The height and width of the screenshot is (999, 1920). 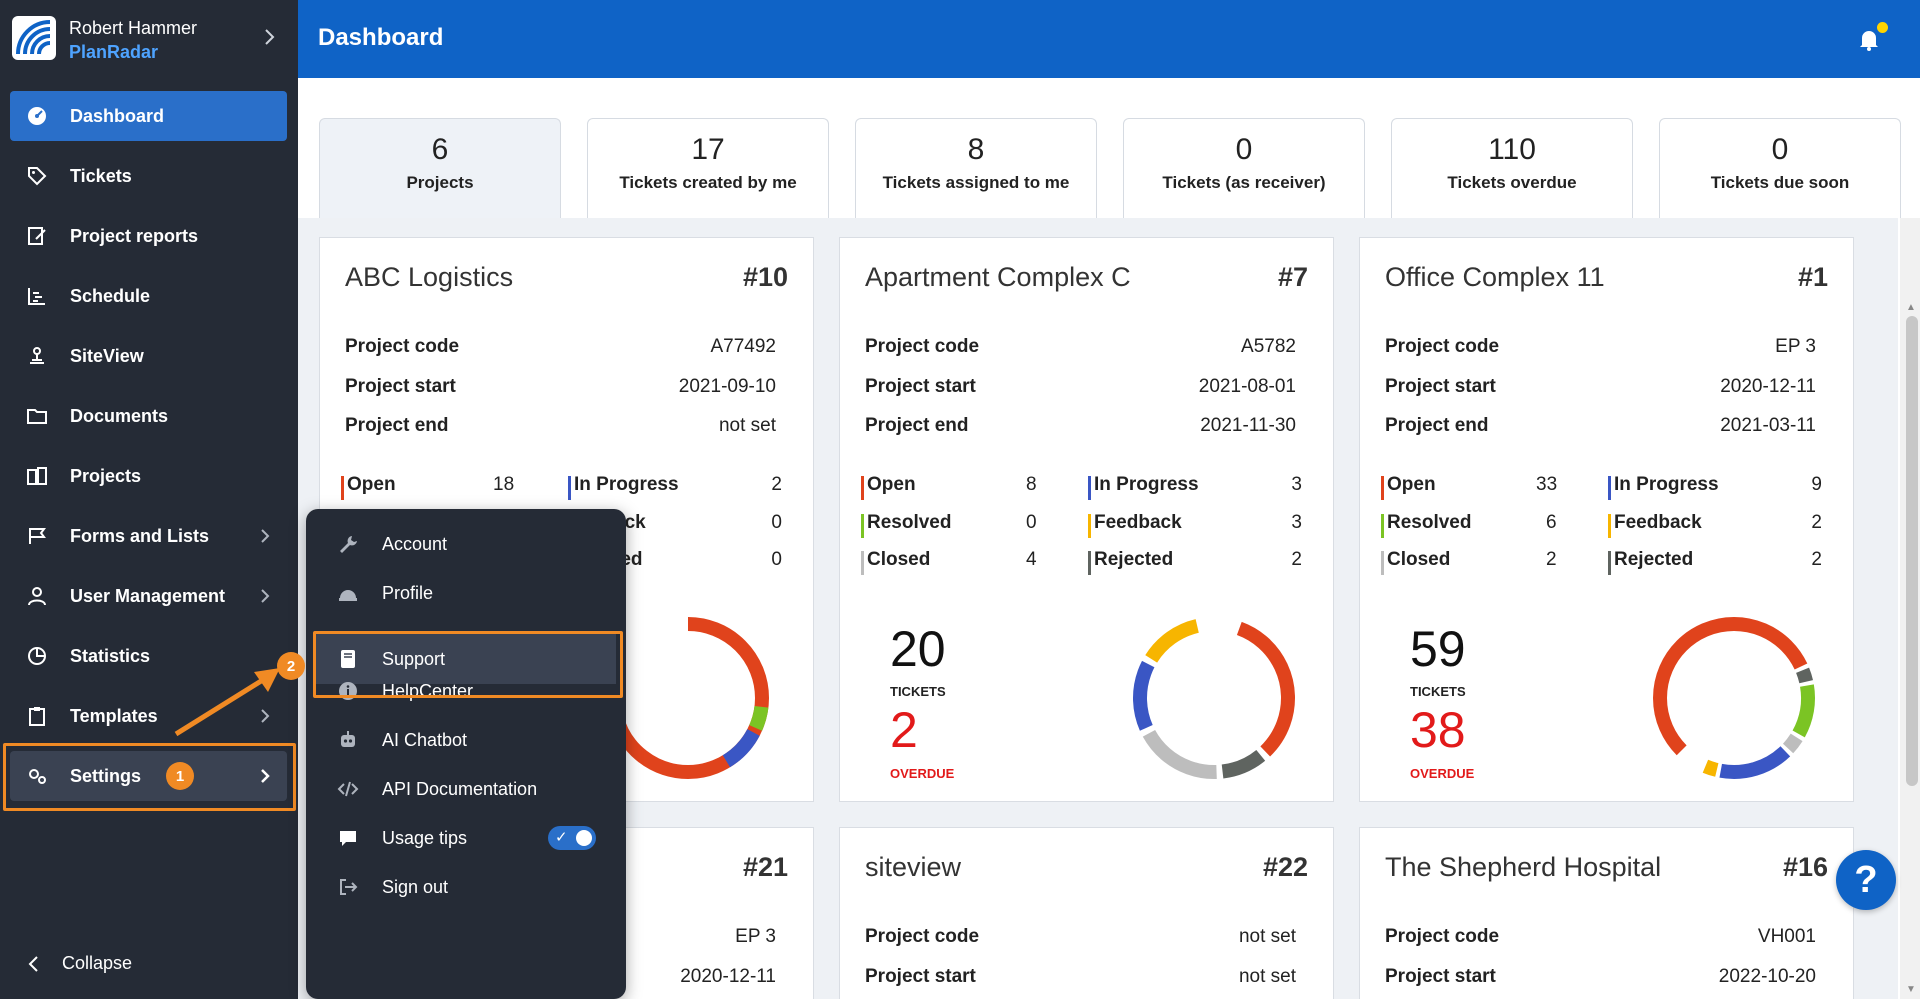 I want to click on menu-item-support: Support, so click(x=466, y=659).